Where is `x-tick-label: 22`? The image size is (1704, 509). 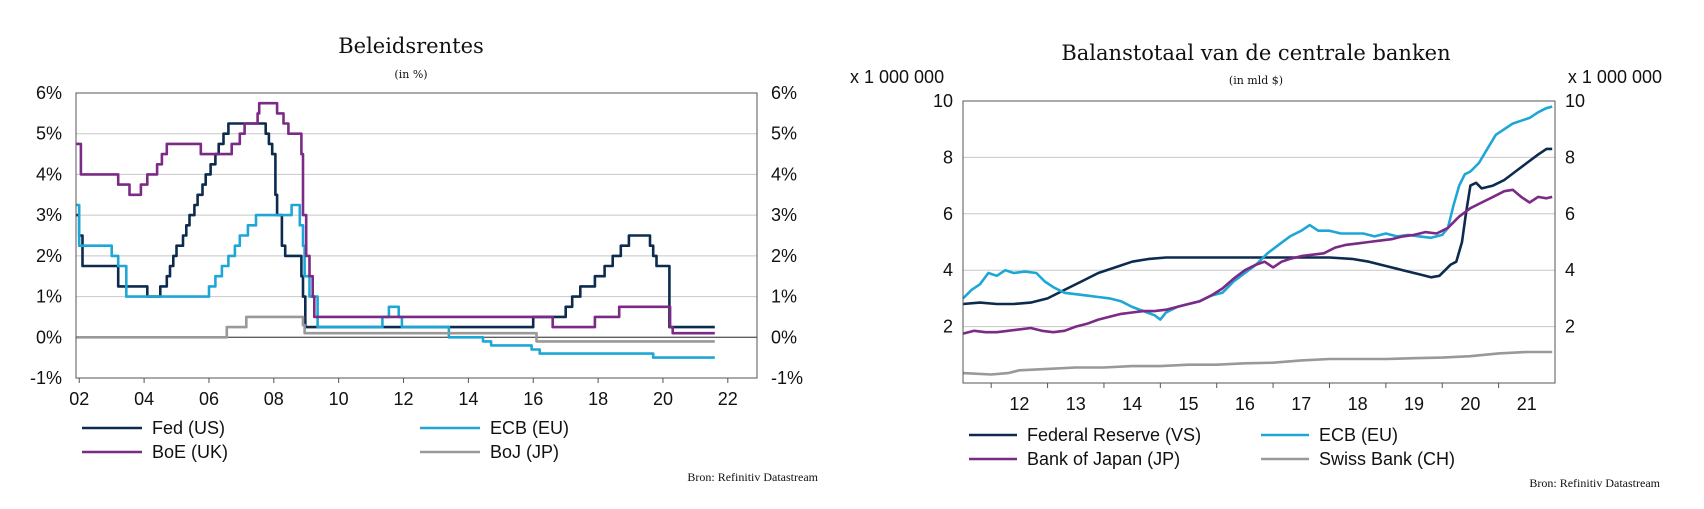
x-tick-label: 22 is located at coordinates (728, 399).